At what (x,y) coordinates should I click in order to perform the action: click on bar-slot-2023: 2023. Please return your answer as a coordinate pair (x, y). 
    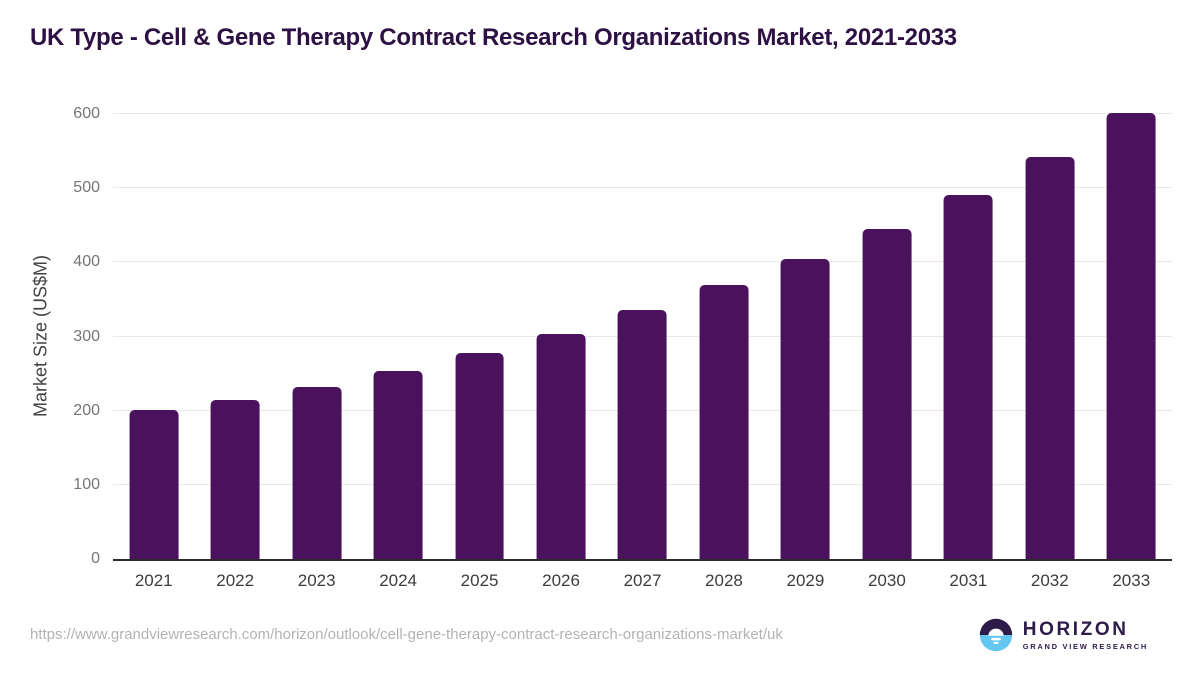
    Looking at the image, I should click on (316, 333).